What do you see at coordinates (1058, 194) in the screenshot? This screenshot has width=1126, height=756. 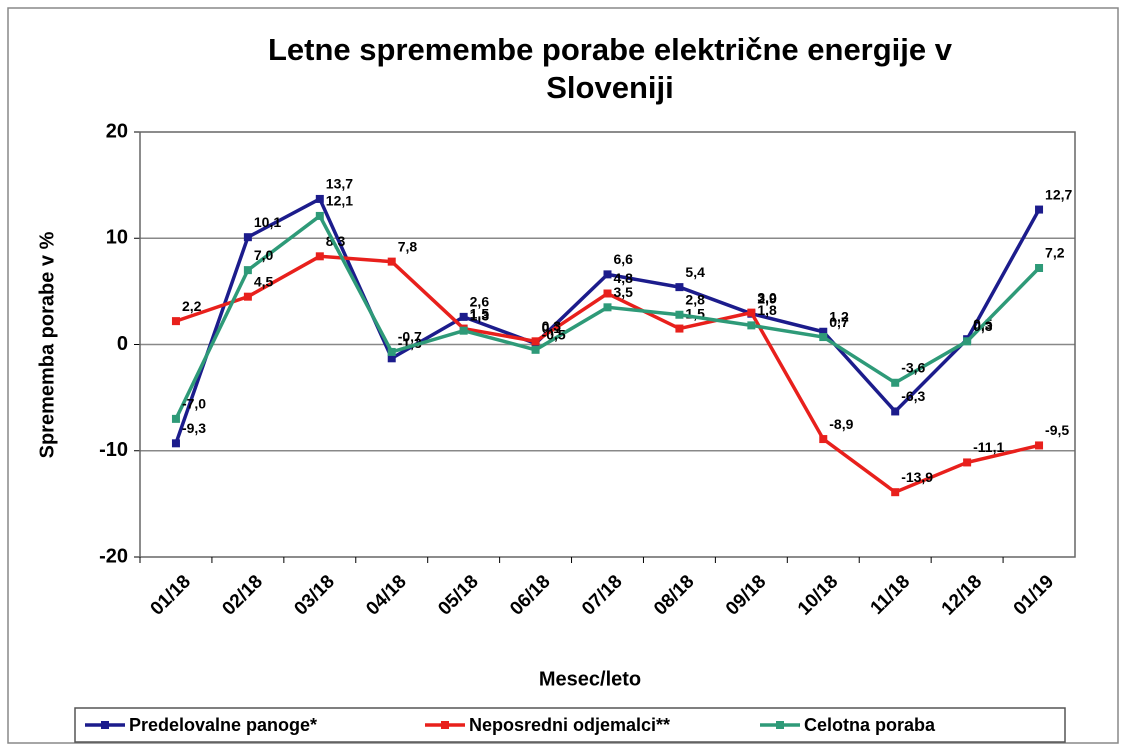 I see `data-label: 12,7` at bounding box center [1058, 194].